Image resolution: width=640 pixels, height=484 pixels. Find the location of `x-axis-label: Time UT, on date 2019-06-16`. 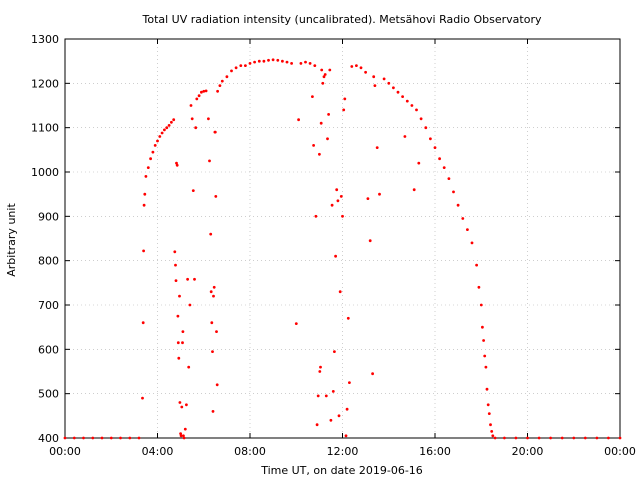

x-axis-label: Time UT, on date 2019-06-16 is located at coordinates (341, 470).